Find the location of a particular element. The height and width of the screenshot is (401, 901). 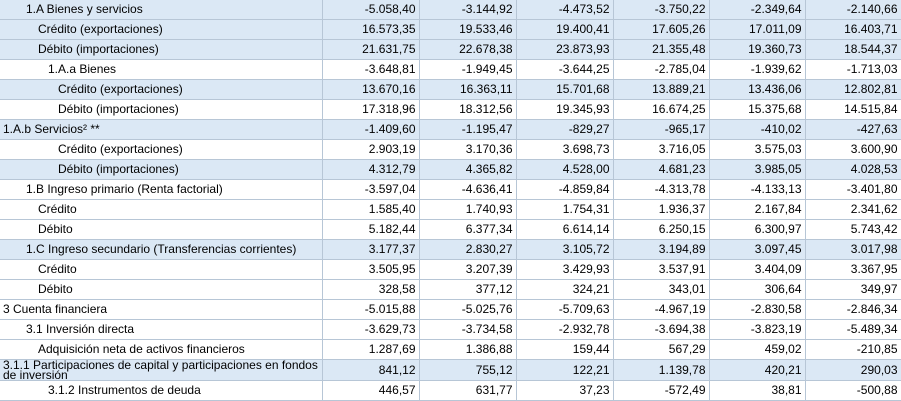

value-cell: 841,12 is located at coordinates (371, 370).